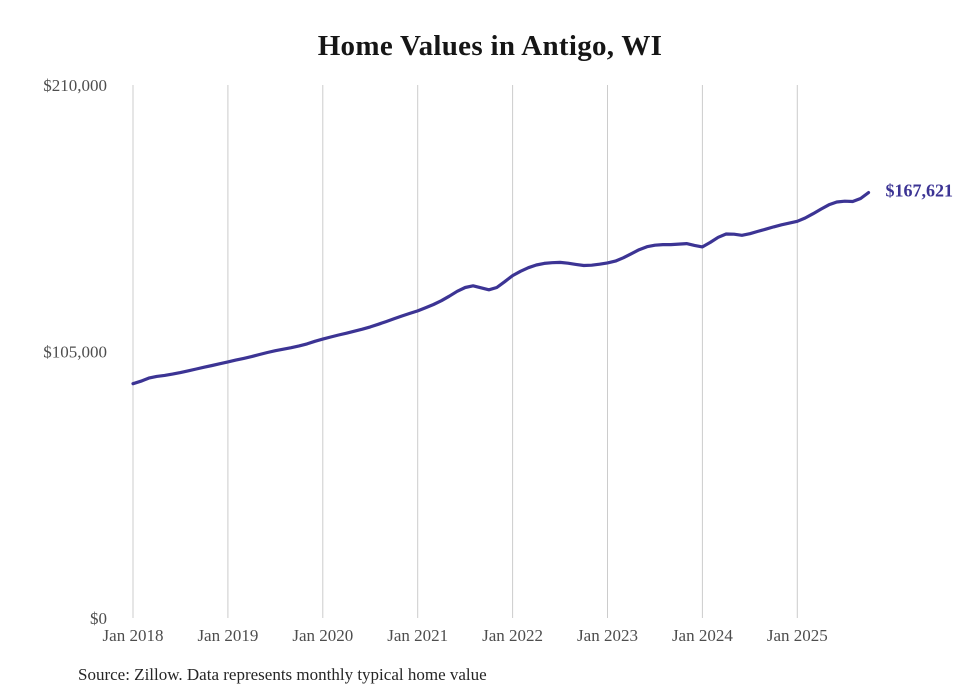 The height and width of the screenshot is (699, 980). Describe the element at coordinates (417, 635) in the screenshot. I see `x-tick-label: Jan 2021` at that location.